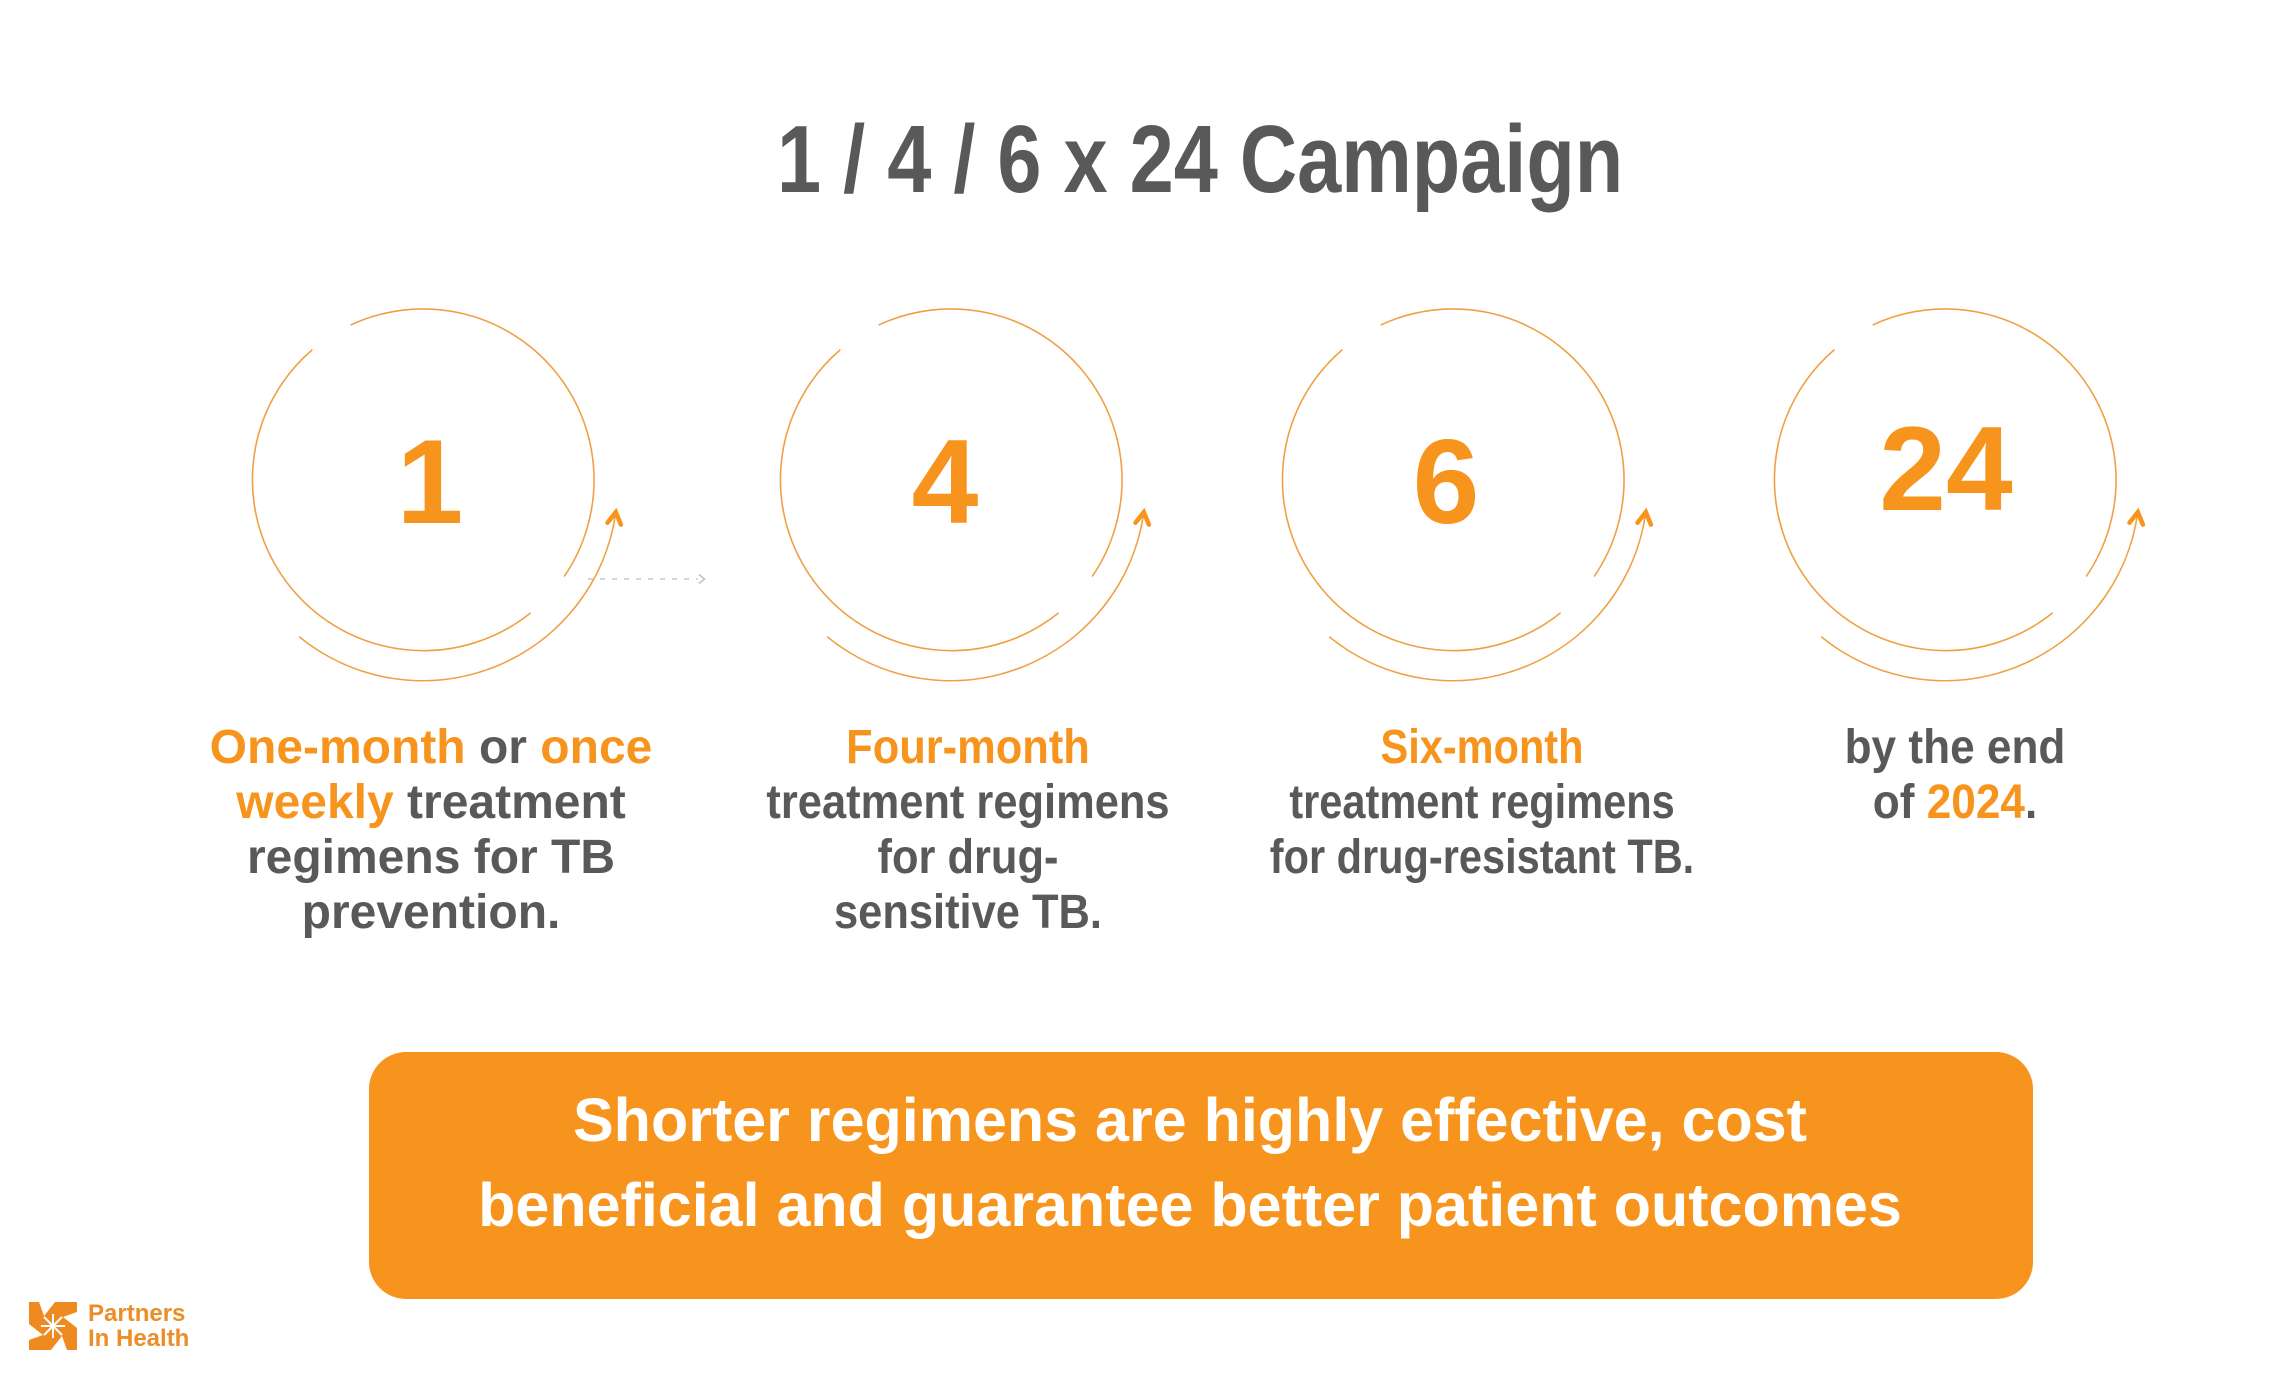 The image size is (2286, 1386). What do you see at coordinates (945, 482) in the screenshot?
I see `svg-text: 4` at bounding box center [945, 482].